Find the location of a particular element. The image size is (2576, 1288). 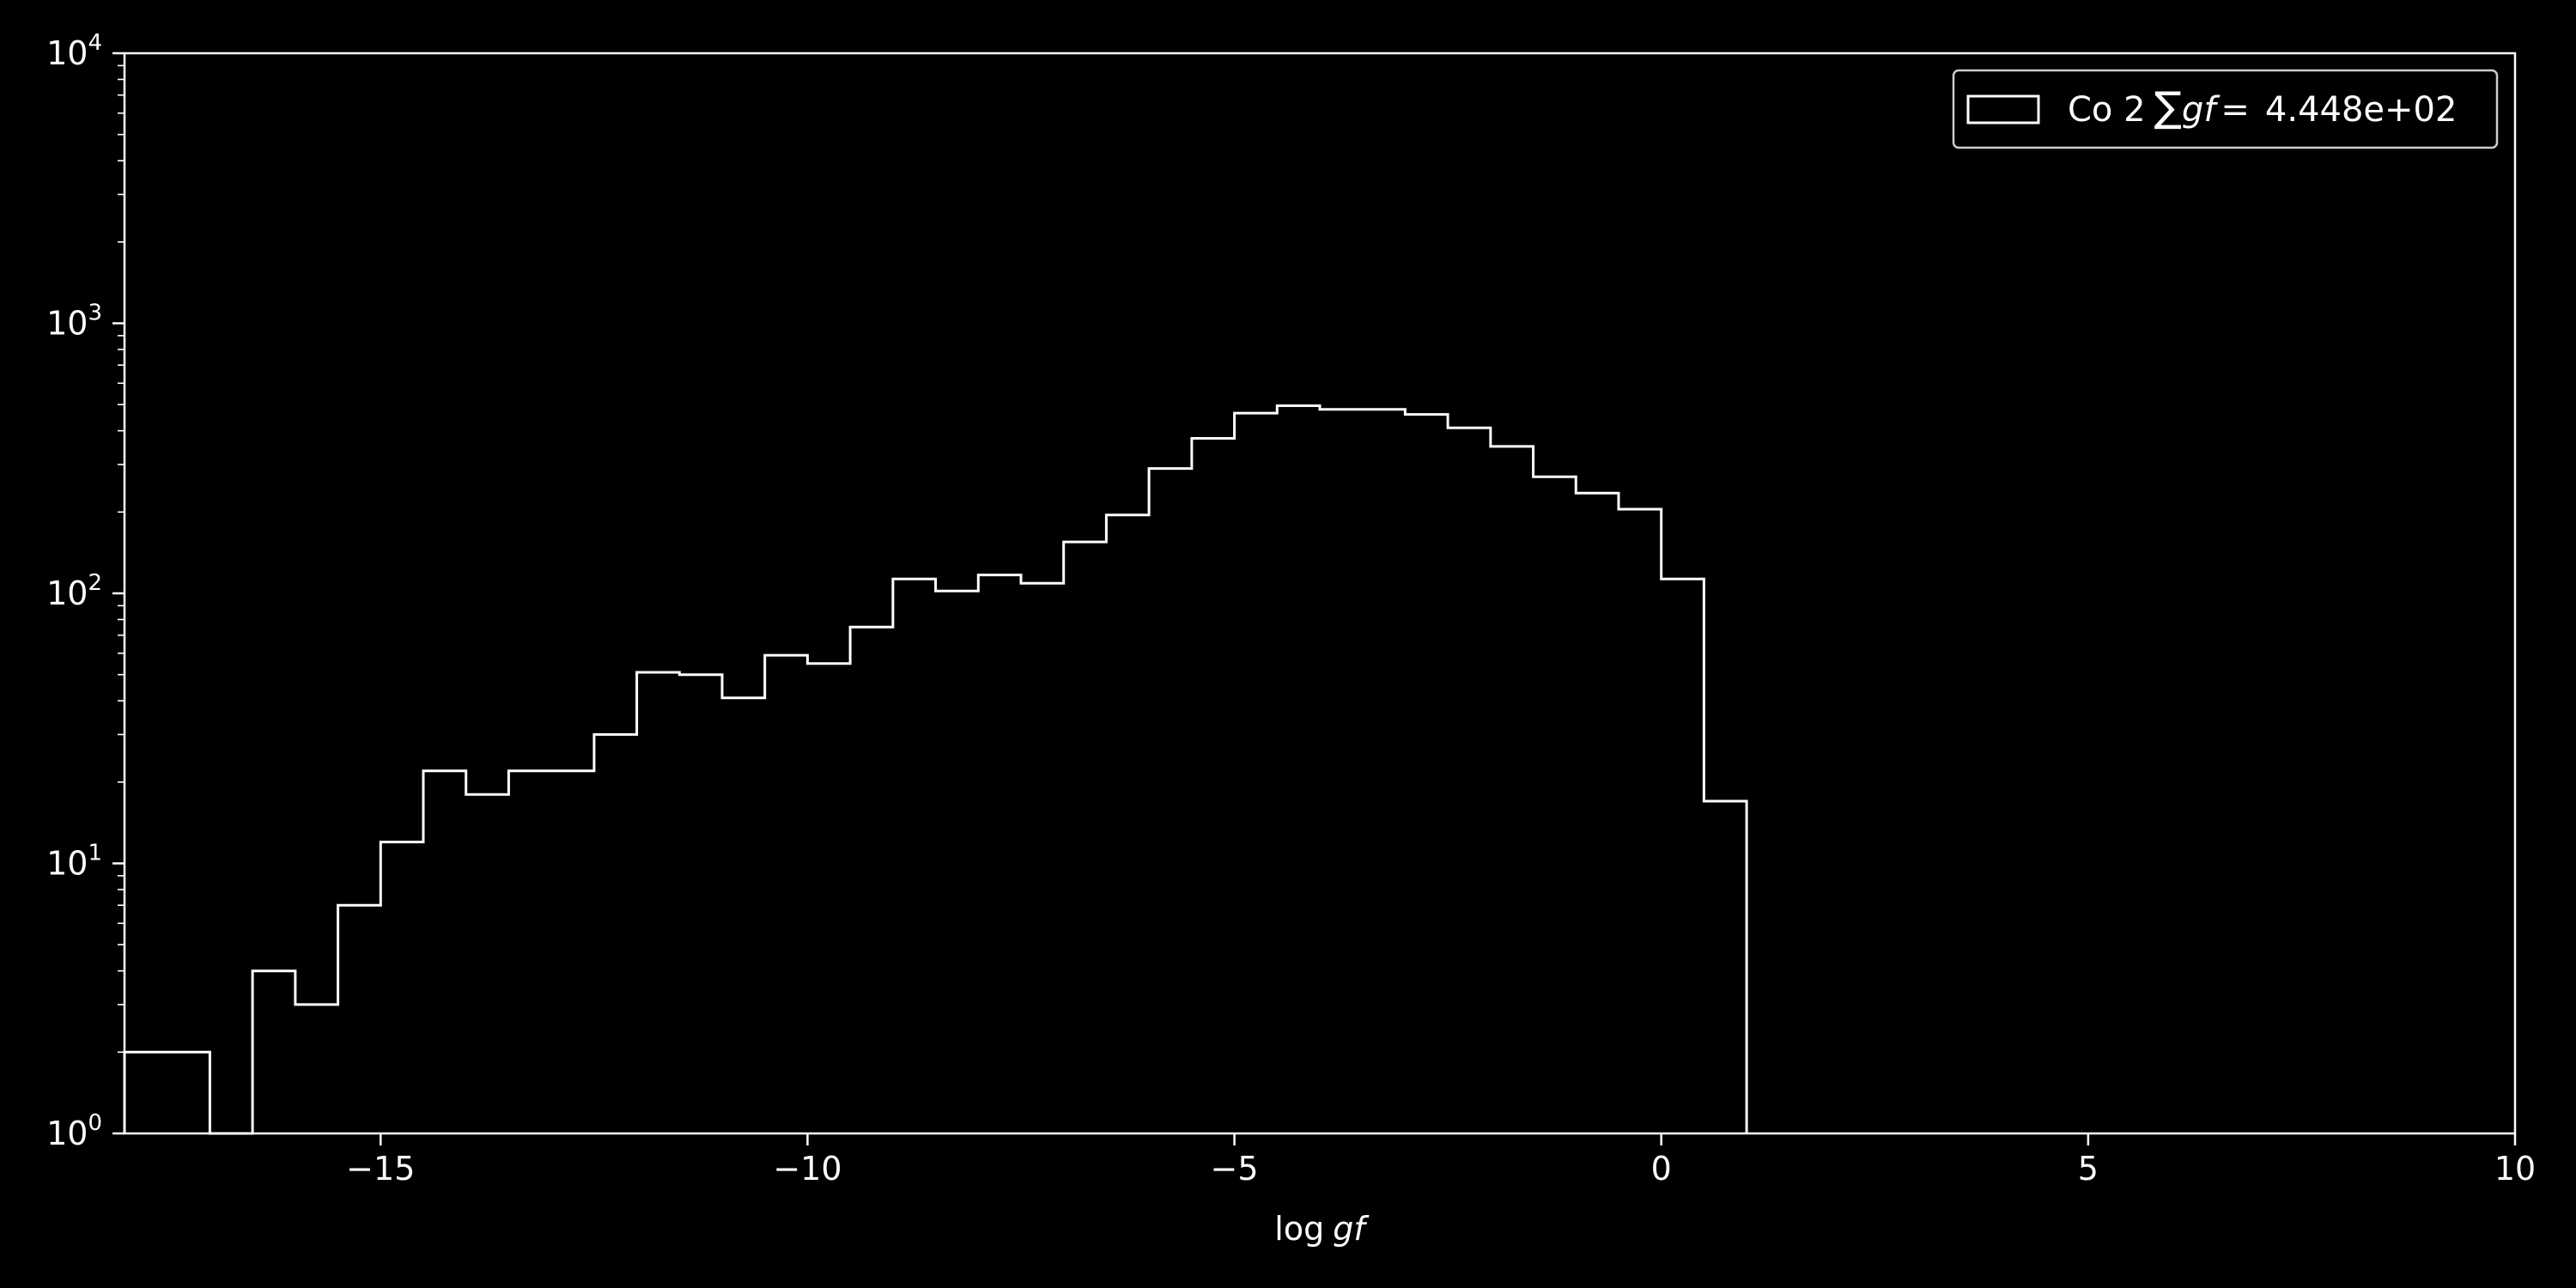

legend-label: Co 2 ∑gf = 4.448e+02 is located at coordinates (2262, 107).